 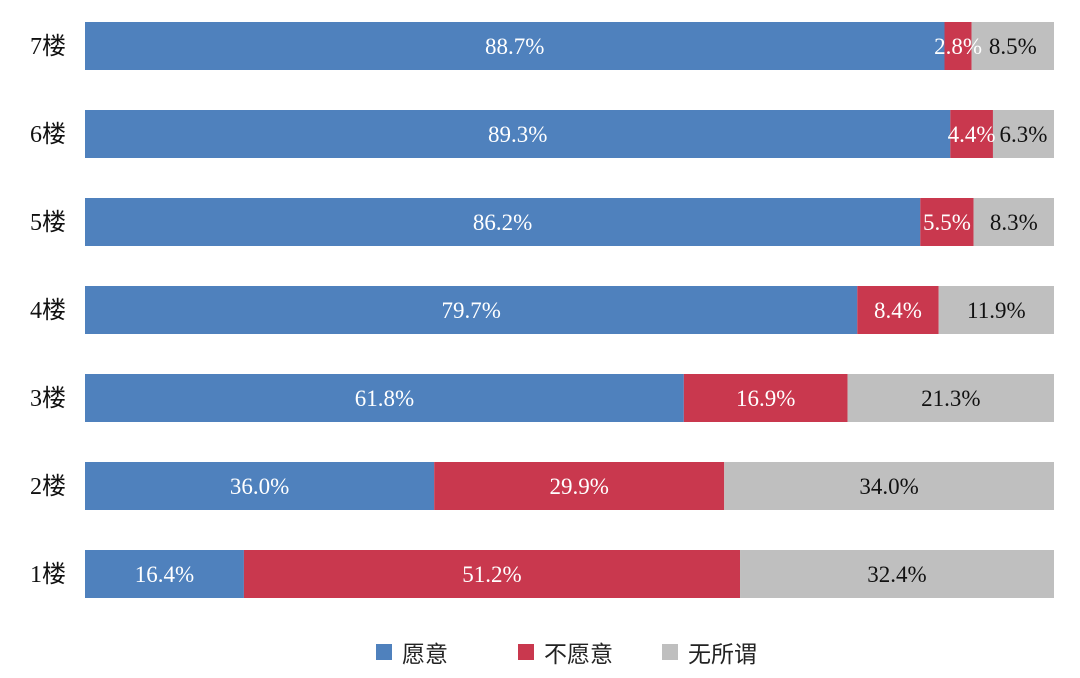 I want to click on data-label-indifferent: 34.0%, so click(x=888, y=486).